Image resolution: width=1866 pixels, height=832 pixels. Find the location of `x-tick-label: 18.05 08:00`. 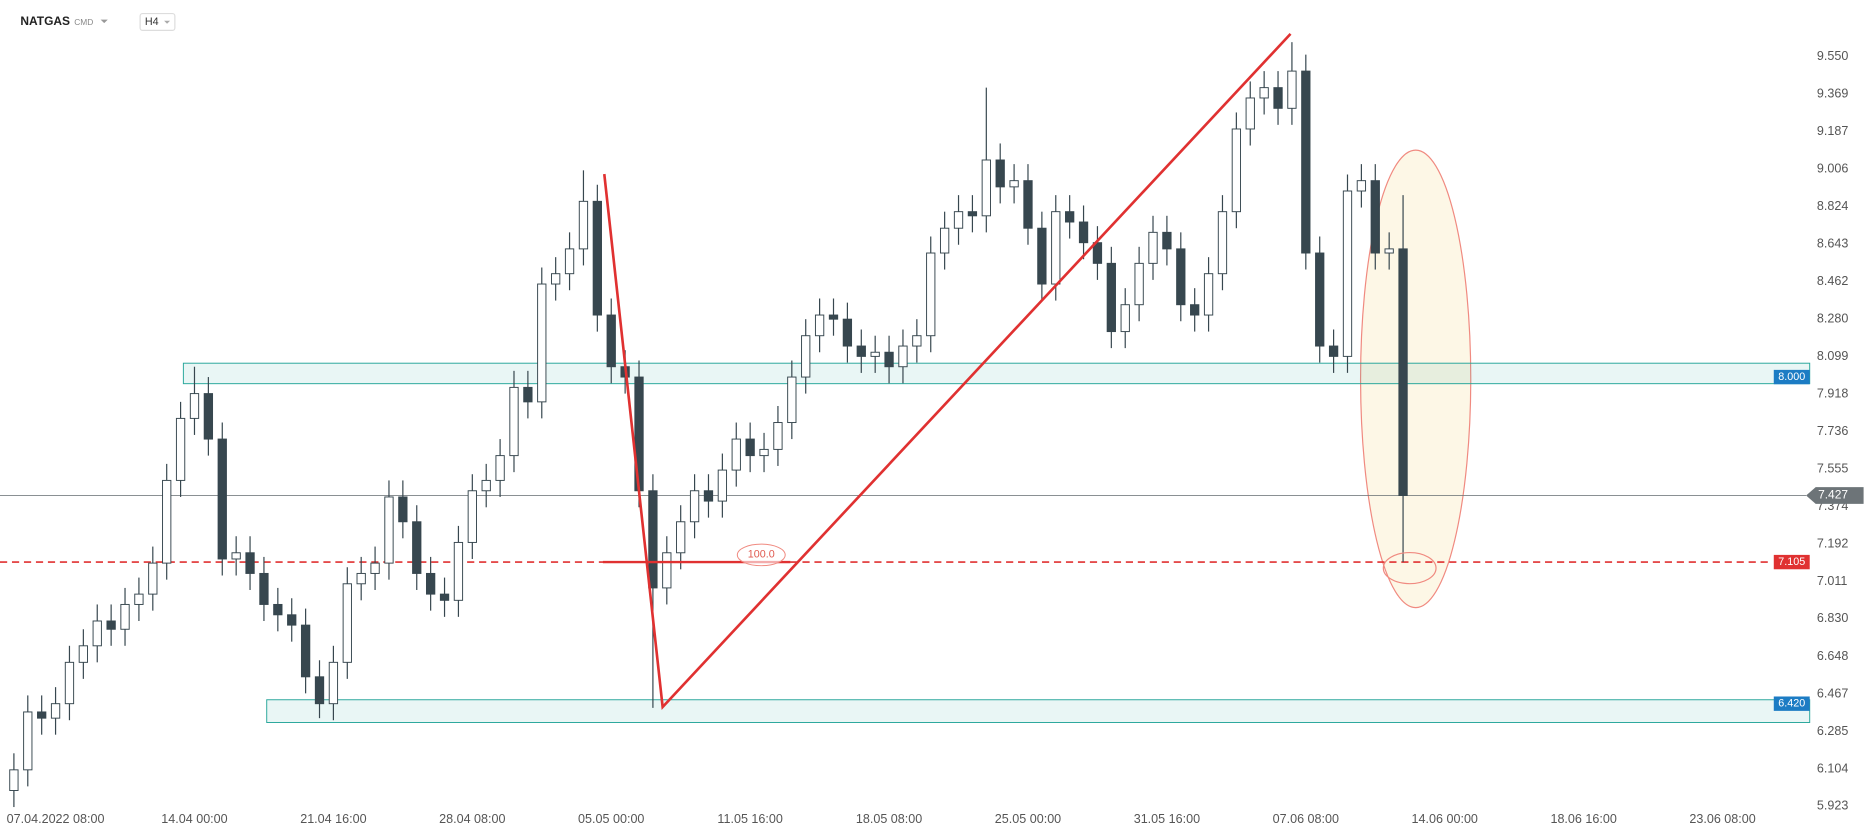

x-tick-label: 18.05 08:00 is located at coordinates (889, 819).